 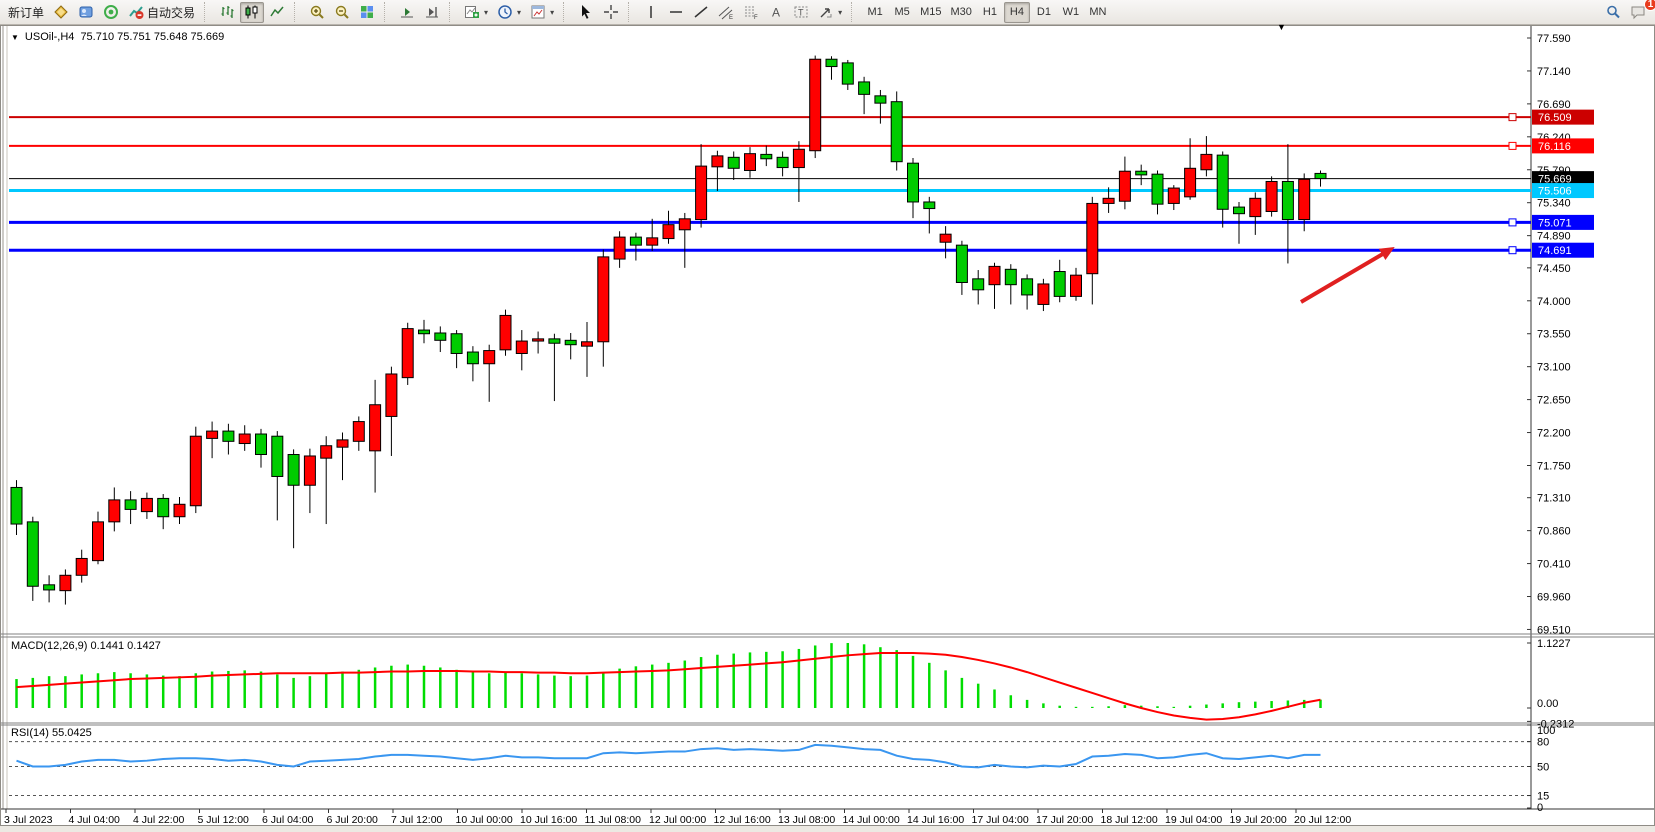 What do you see at coordinates (51, 733) in the screenshot?
I see `rsi-label: RSI(14) 55.0425` at bounding box center [51, 733].